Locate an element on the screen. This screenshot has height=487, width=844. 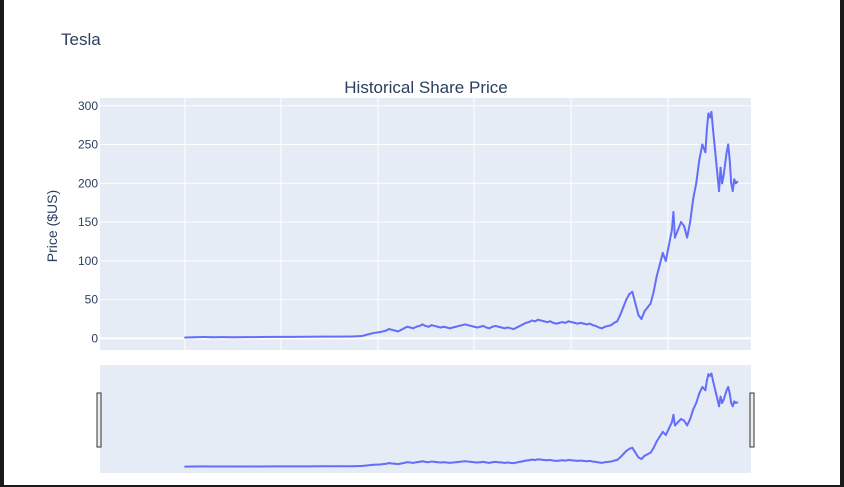
y-axis-title: Price ($US) is located at coordinates (52, 226).